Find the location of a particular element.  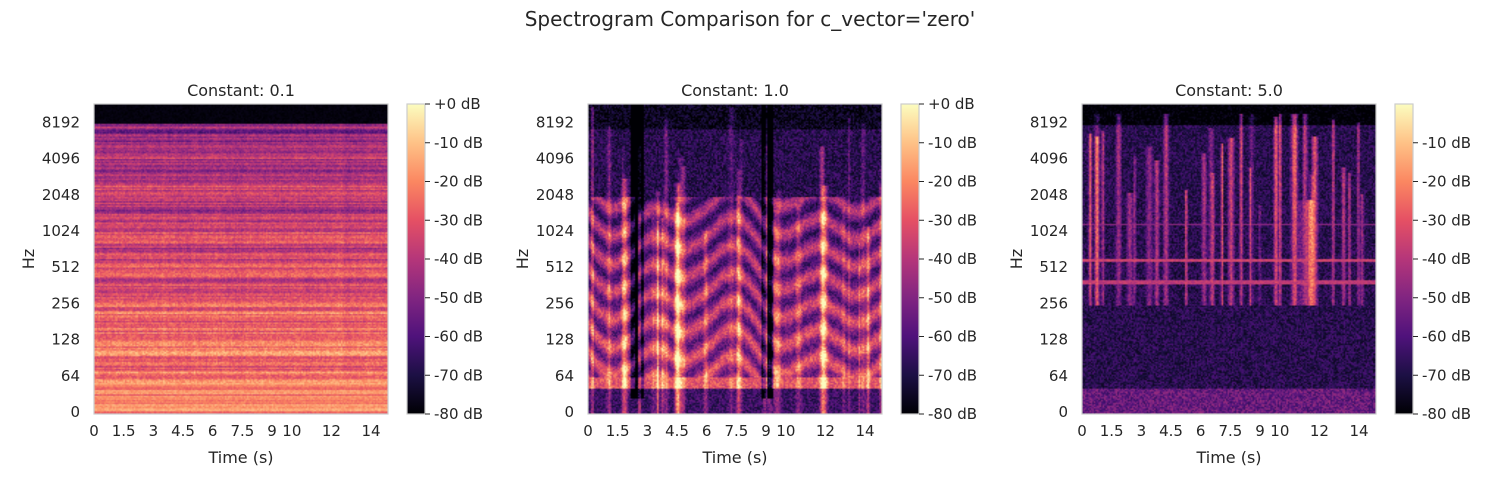

panel-title: Constant: 5.0 is located at coordinates (1229, 90).